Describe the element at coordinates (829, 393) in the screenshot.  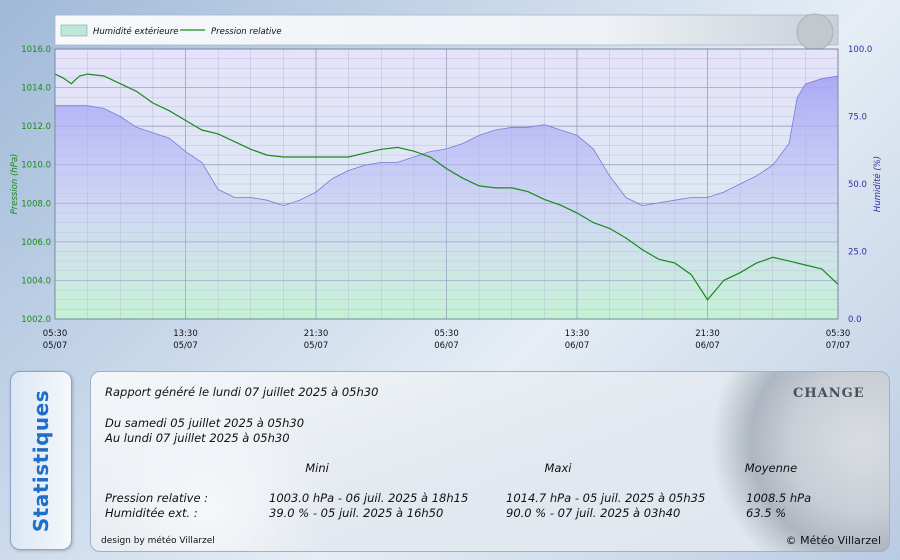
I see `barometer-dial-text: CHANGE` at that location.